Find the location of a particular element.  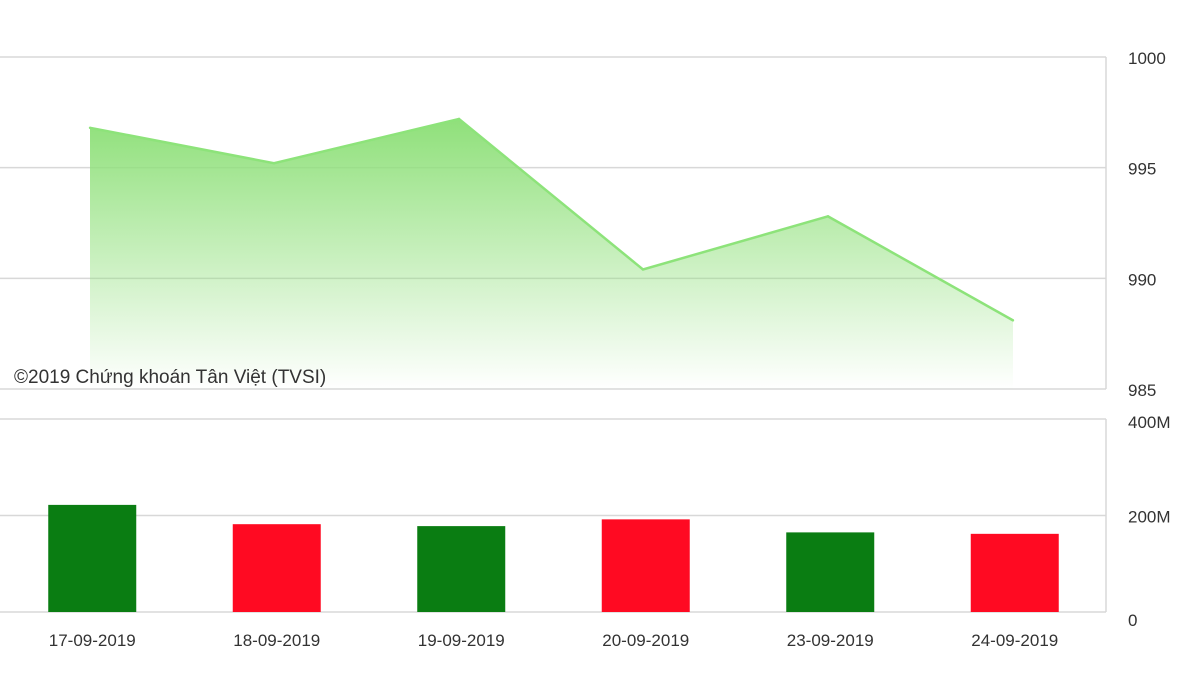

price-y-tick-label: 990 is located at coordinates (1142, 279).